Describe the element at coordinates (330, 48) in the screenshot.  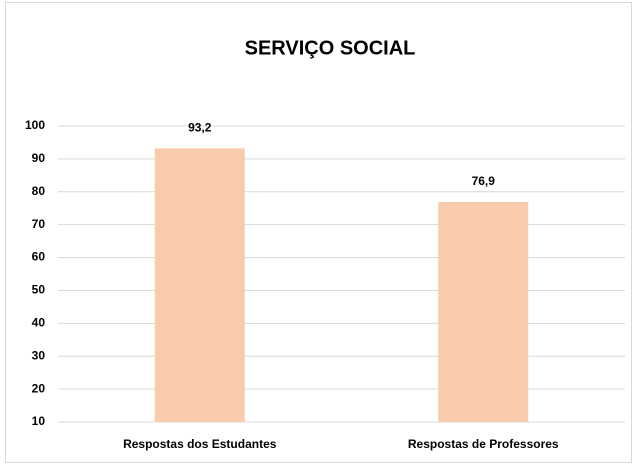
I see `chart-title: SERVIÇO SOCIAL` at that location.